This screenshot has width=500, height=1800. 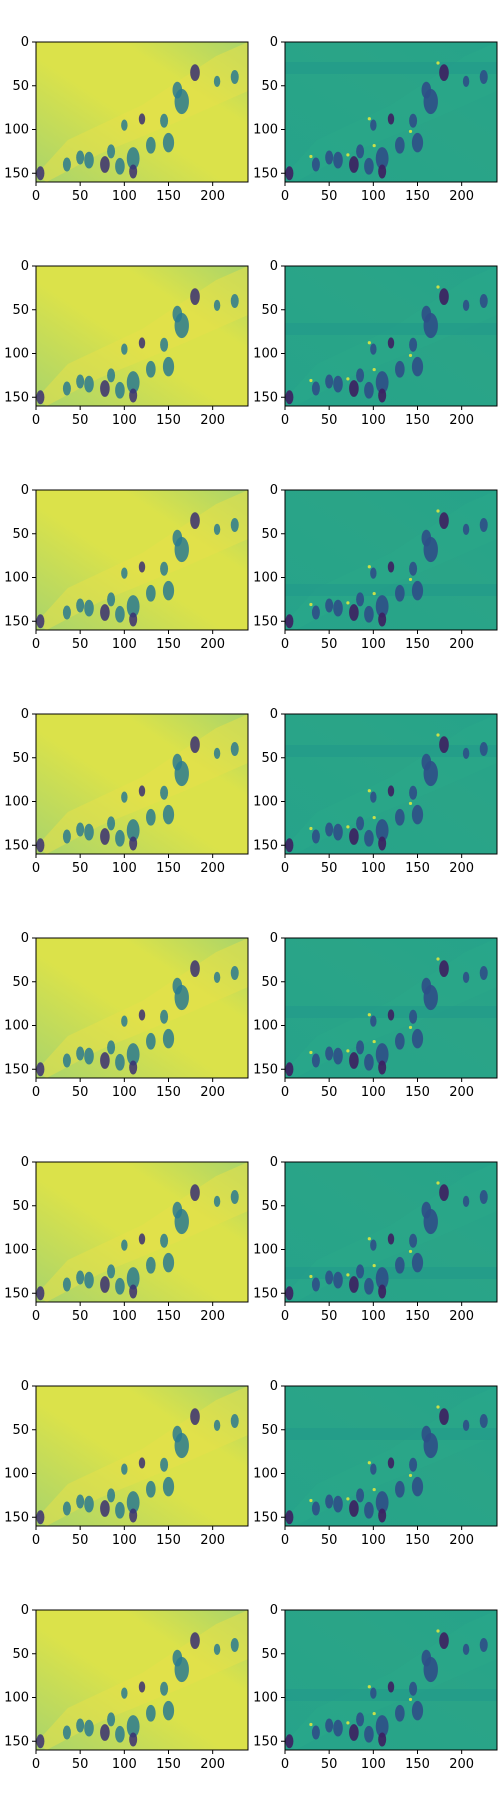 I want to click on artifact-stripe, so click(x=391, y=329).